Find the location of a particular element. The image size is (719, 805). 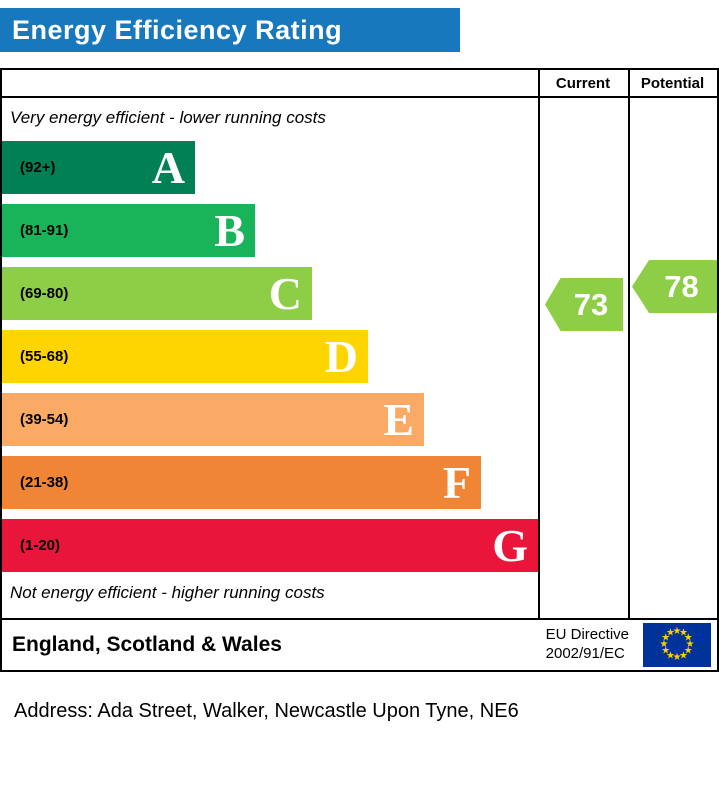

current-column-header: Current is located at coordinates (583, 83).